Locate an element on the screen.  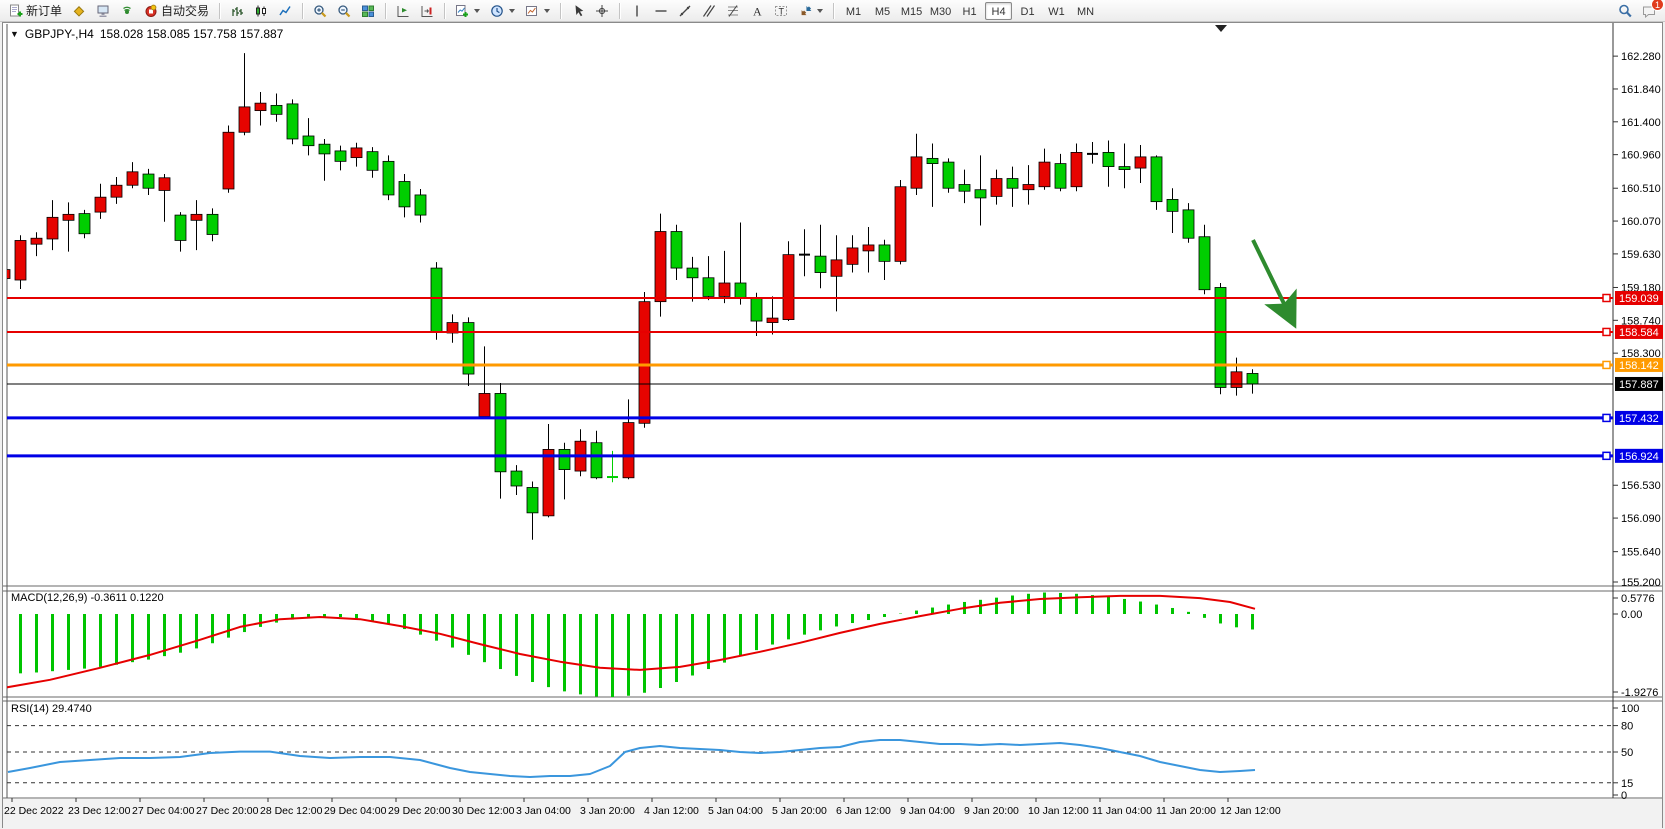
label-icon: T is located at coordinates (781, 10).